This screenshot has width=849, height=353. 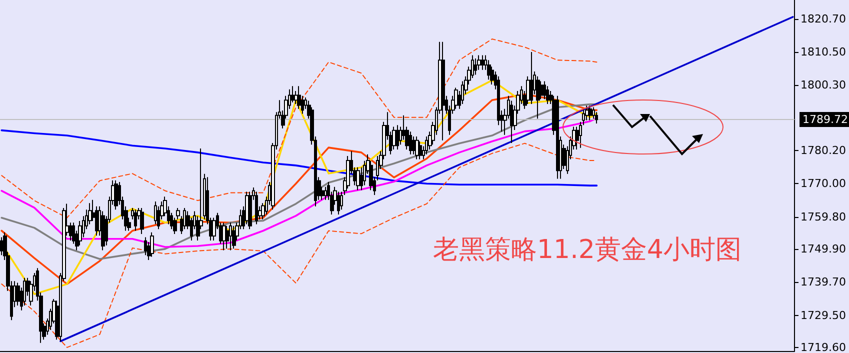 What do you see at coordinates (823, 249) in the screenshot?
I see `y-tick-label: 1749.90` at bounding box center [823, 249].